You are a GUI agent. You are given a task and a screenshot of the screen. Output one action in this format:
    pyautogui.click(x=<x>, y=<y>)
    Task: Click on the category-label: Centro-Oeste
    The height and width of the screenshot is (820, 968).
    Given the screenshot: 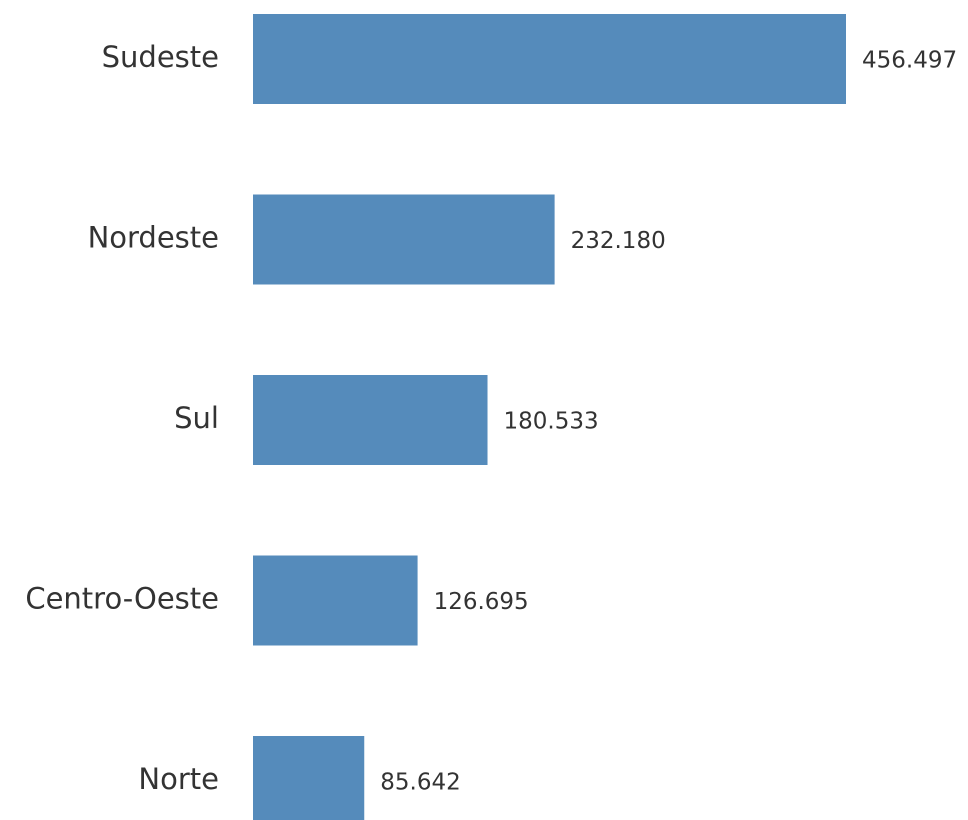 What is the action you would take?
    pyautogui.click(x=122, y=599)
    